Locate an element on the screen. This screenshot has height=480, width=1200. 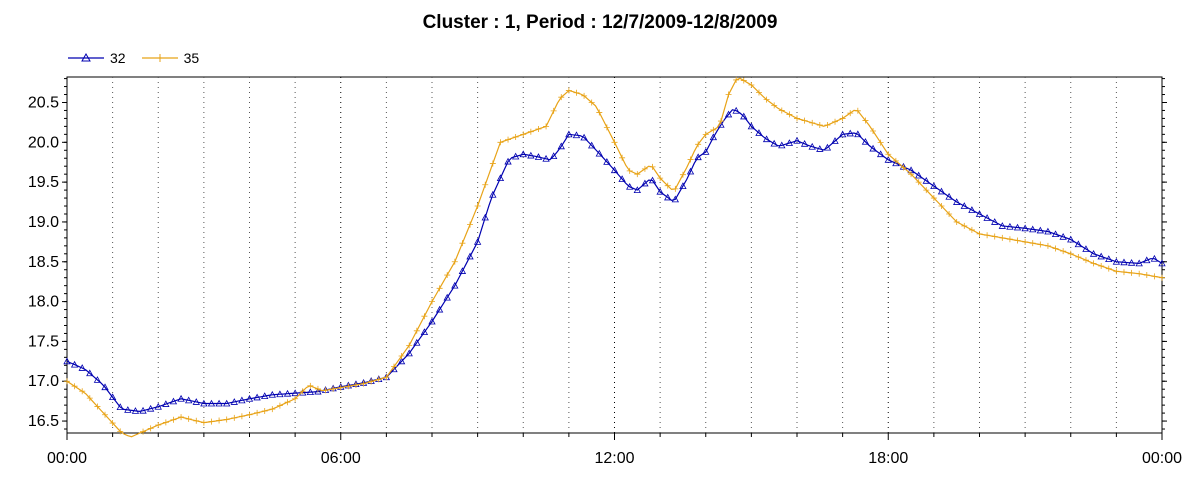
x-axis-labels: 00:00 06:00 12:00 18:00 00:00 is located at coordinates (614, 458).